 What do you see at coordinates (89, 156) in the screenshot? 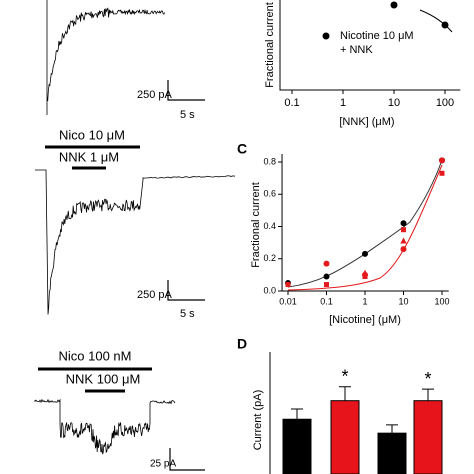
I see `drug-label: NNK 1 μM` at bounding box center [89, 156].